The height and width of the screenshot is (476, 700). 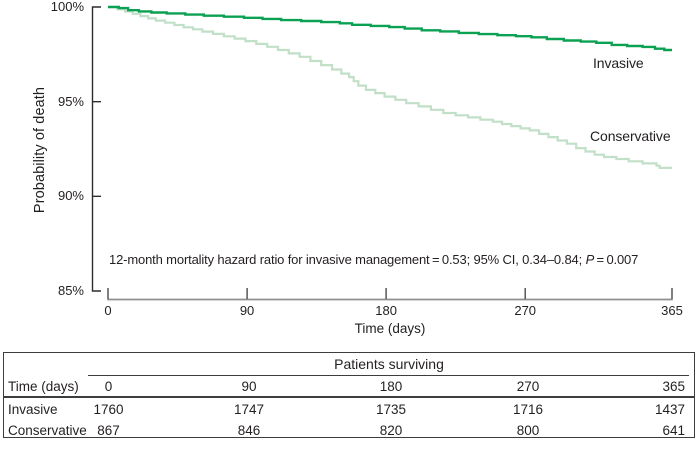 What do you see at coordinates (391, 386) in the screenshot?
I see `table-cell-time-col2: 180` at bounding box center [391, 386].